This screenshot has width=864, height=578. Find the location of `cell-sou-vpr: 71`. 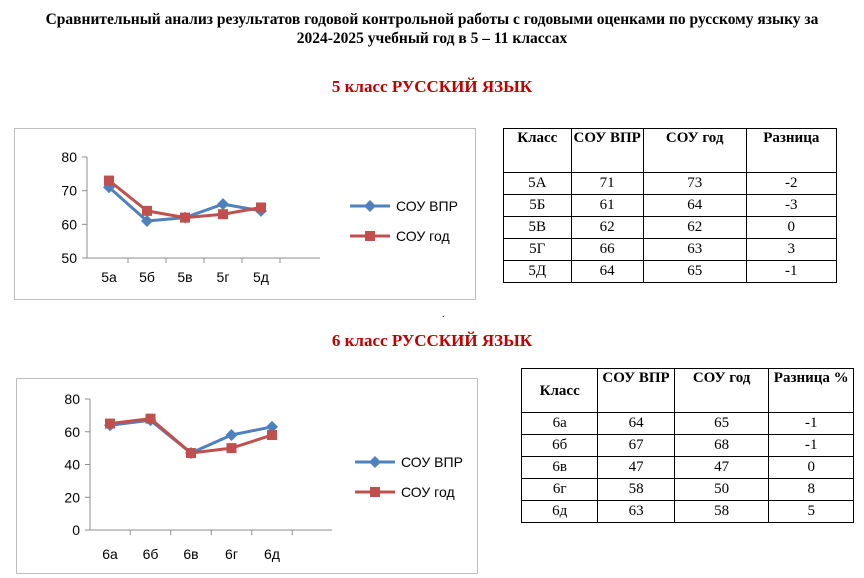

cell-sou-vpr: 71 is located at coordinates (607, 183).